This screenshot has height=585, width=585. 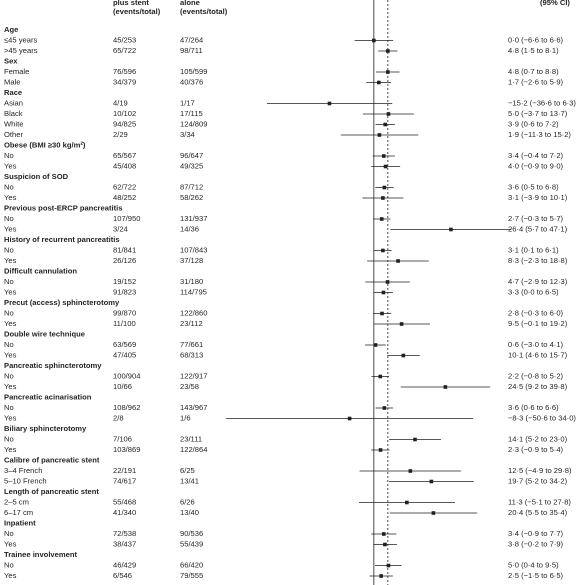 What do you see at coordinates (63, 208) in the screenshot?
I see `group-label: Previous post-ERCP pancreatitis` at bounding box center [63, 208].